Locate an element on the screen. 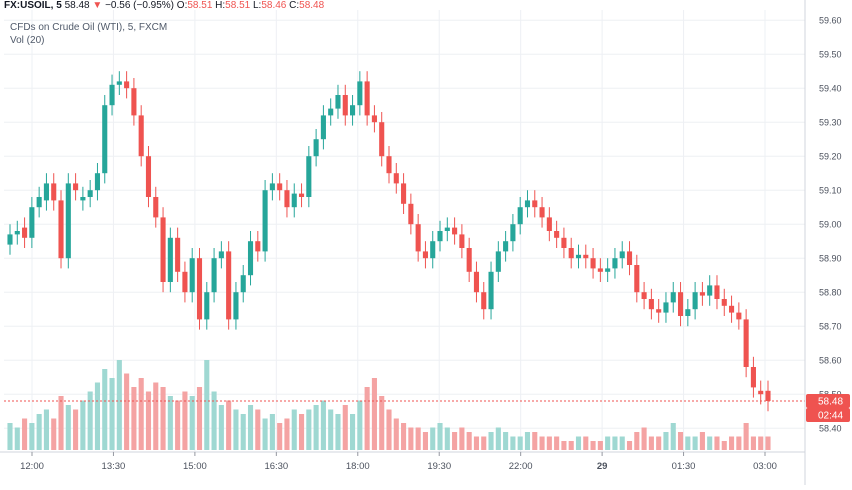 The image size is (852, 490). down-arrow-icon: ▼ is located at coordinates (97, 5).